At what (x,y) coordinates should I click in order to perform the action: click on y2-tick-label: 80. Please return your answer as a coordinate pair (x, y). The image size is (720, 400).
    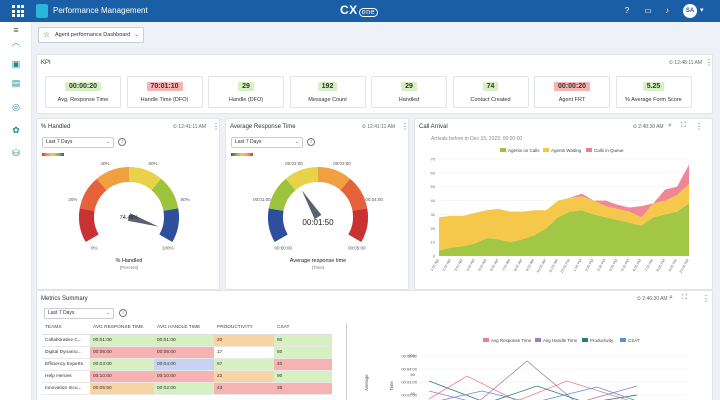
    Looking at the image, I should click on (413, 374).